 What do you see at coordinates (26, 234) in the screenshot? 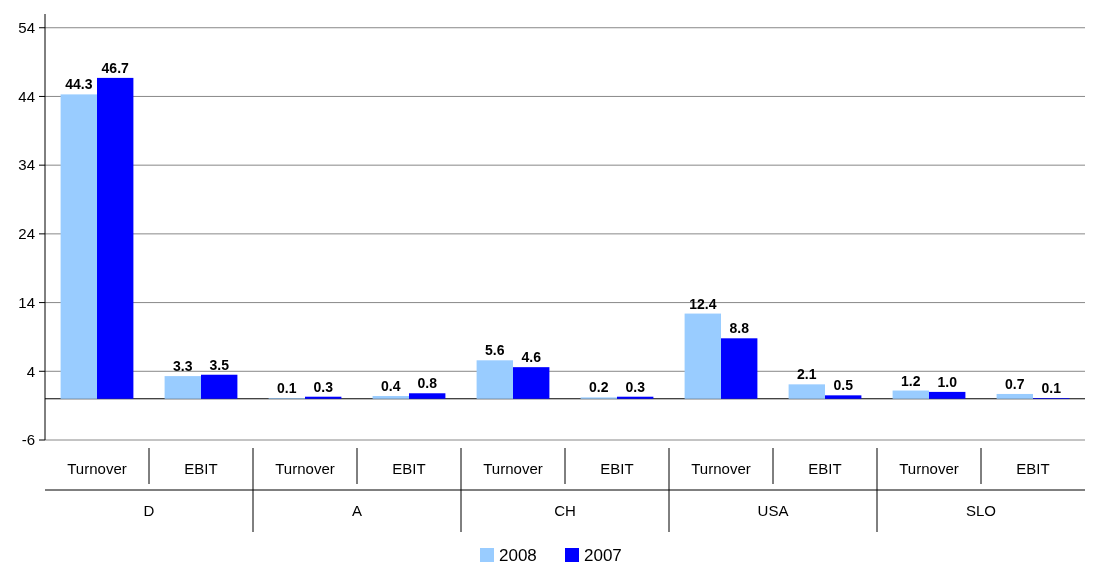
I see `y-tick-label: 24` at bounding box center [26, 234].